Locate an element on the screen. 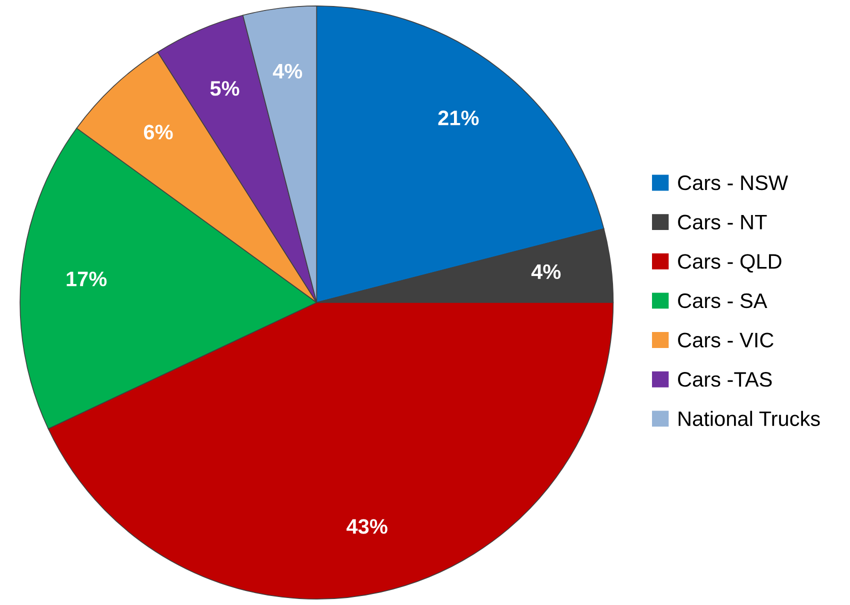  legend-label: Cars - NSW is located at coordinates (733, 182).